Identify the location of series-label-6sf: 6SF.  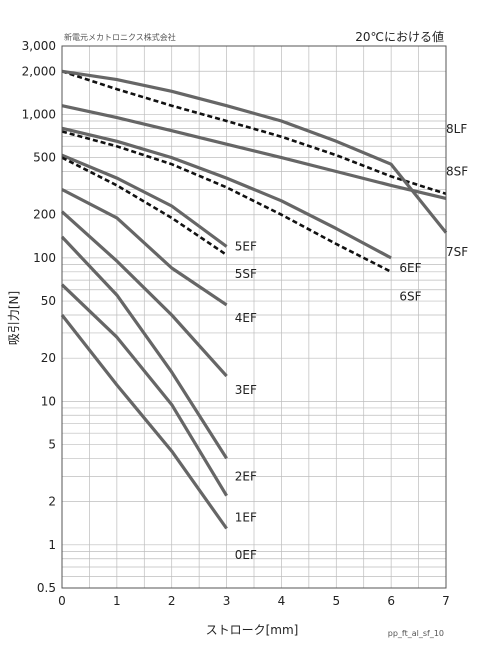
(410, 296).